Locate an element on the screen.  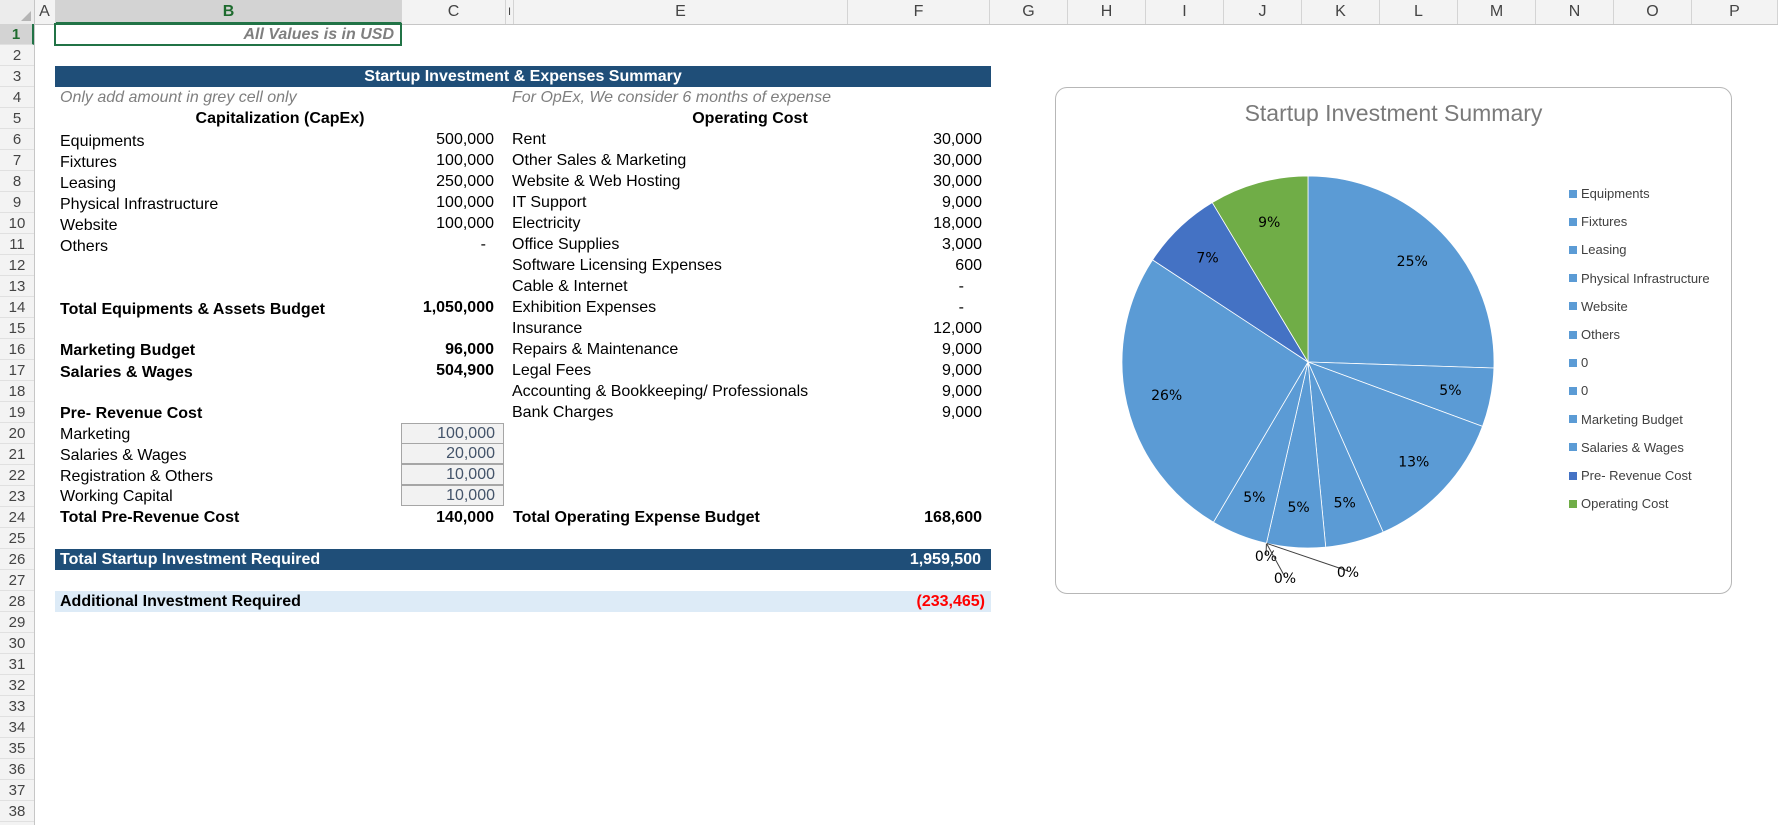
row-header: 19 is located at coordinates (17, 412).